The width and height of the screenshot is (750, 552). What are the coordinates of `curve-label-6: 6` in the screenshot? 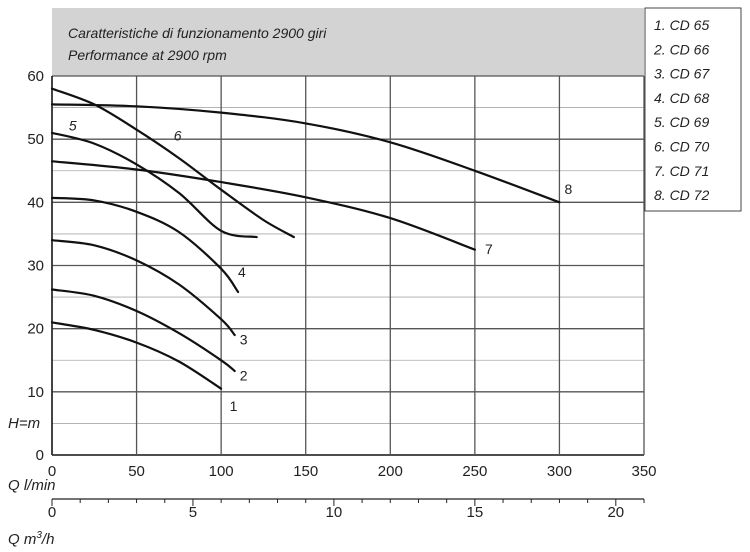 It's located at (178, 135).